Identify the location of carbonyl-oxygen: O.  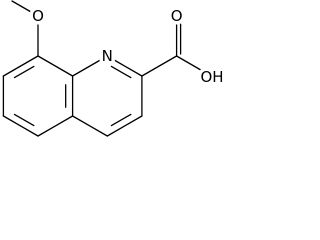
(177, 16).